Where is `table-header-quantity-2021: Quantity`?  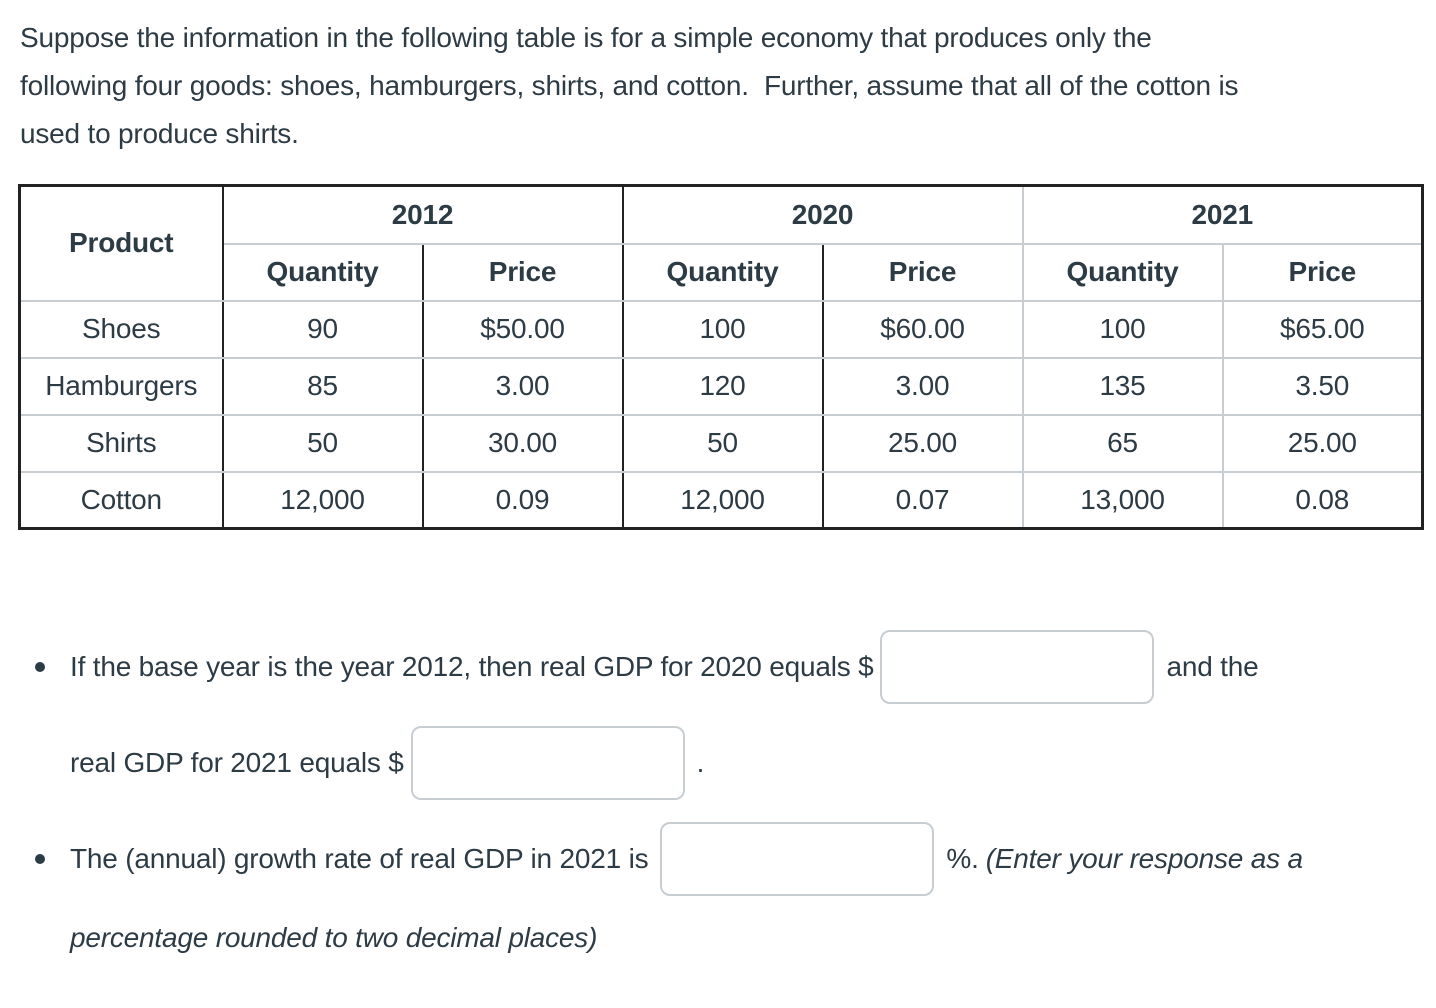
table-header-quantity-2021: Quantity is located at coordinates (1123, 272).